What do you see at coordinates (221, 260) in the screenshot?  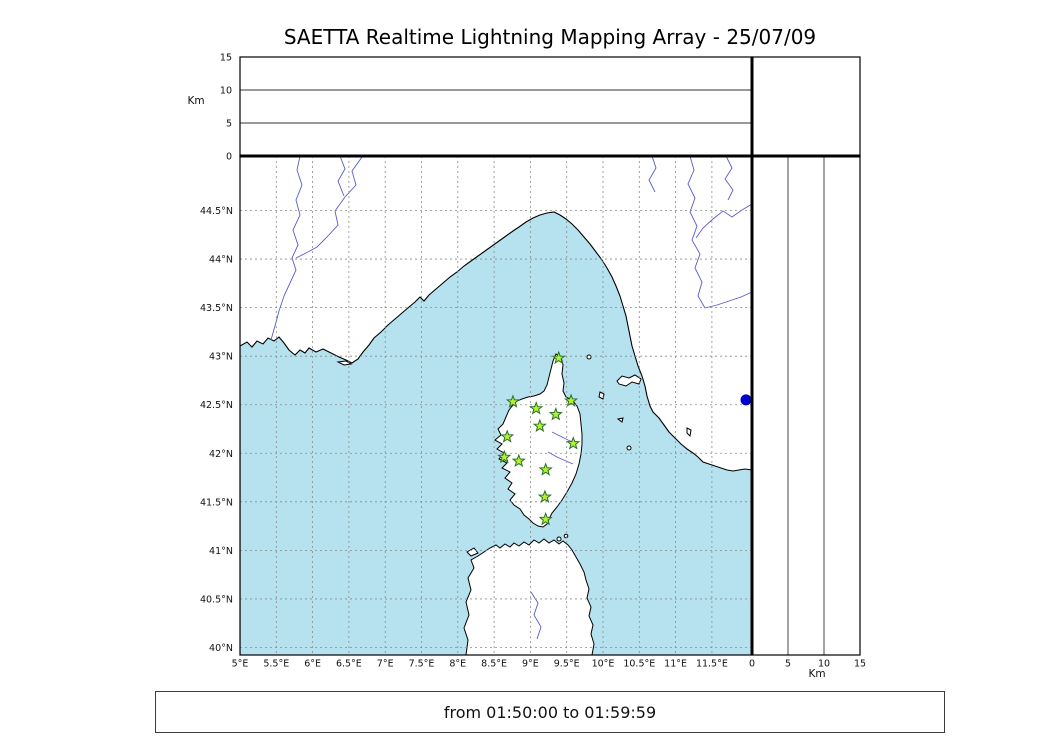 I see `latitude-tick-label: 44°N` at bounding box center [221, 260].